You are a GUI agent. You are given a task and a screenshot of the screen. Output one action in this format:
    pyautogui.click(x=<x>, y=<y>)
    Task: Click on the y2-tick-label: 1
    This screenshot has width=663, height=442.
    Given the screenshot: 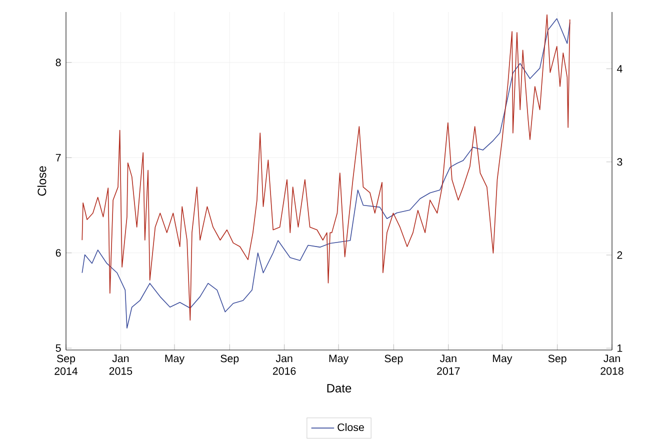 What is the action you would take?
    pyautogui.click(x=620, y=348)
    